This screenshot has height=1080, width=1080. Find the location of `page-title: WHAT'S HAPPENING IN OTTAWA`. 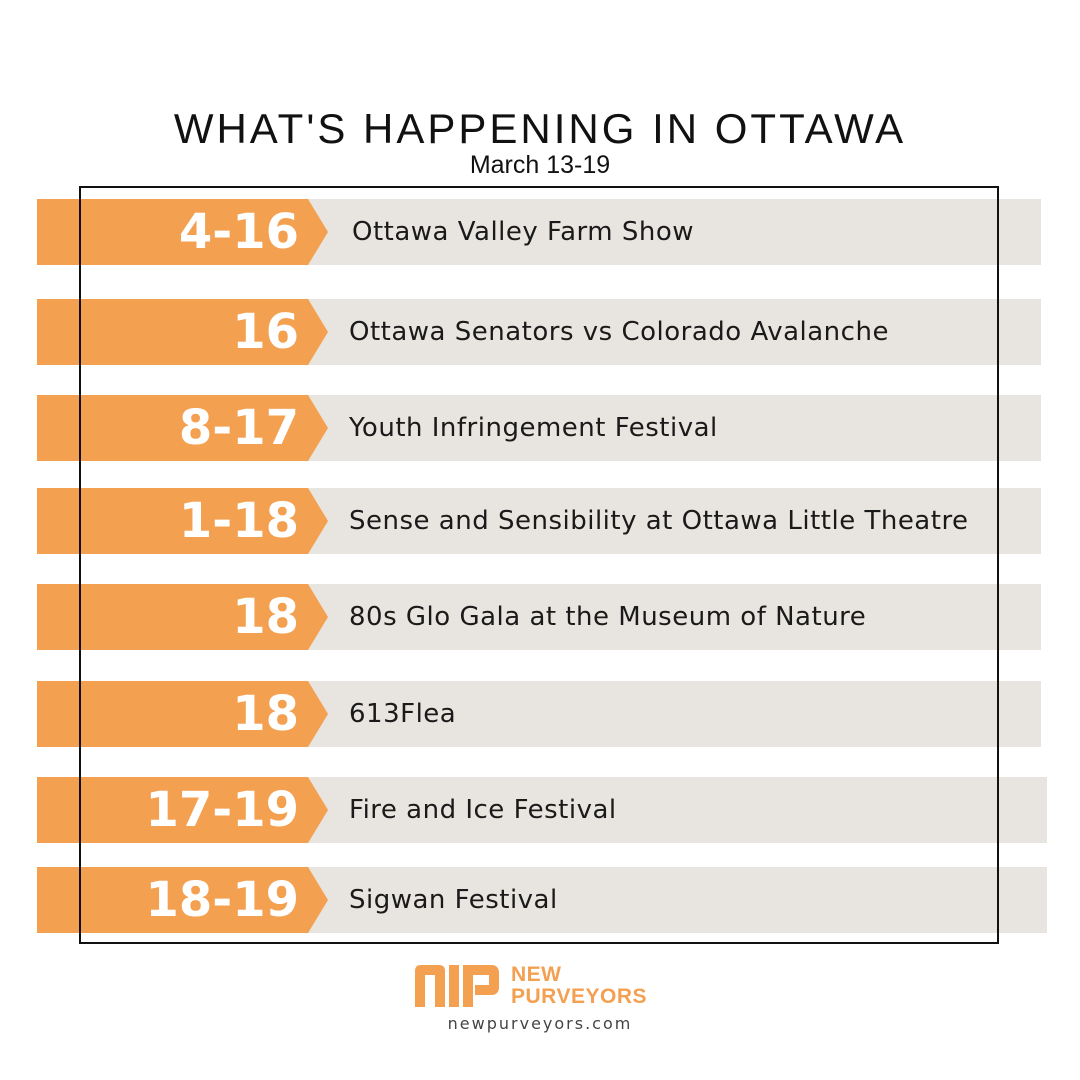

page-title: WHAT'S HAPPENING IN OTTAWA is located at coordinates (540, 128).